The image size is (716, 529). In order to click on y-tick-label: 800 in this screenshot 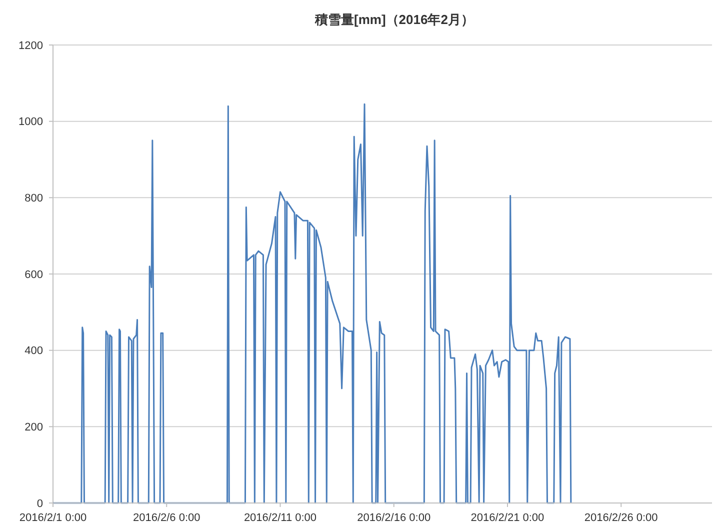, I will do `click(33, 198)`.